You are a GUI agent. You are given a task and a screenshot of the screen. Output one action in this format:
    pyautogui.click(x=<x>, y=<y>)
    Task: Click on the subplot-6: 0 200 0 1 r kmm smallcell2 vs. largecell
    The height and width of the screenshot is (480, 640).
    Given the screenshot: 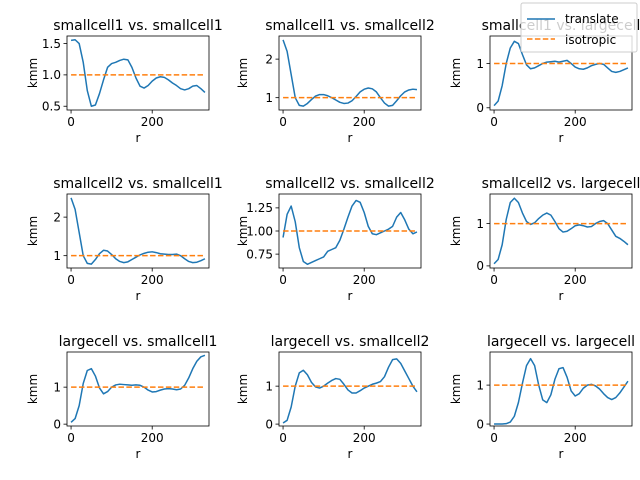 What is the action you would take?
    pyautogui.click(x=544, y=239)
    